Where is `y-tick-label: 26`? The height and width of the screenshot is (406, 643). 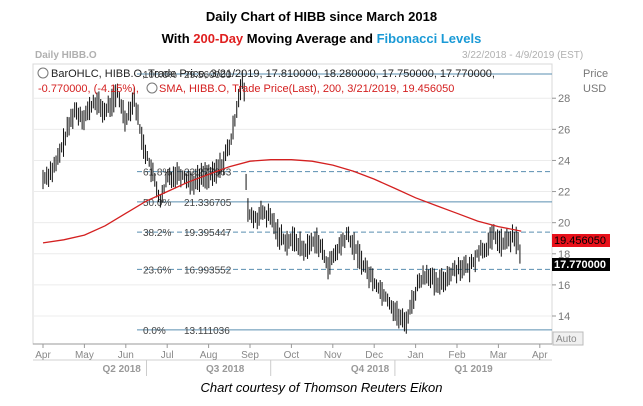 y-tick-label: 26 is located at coordinates (564, 130).